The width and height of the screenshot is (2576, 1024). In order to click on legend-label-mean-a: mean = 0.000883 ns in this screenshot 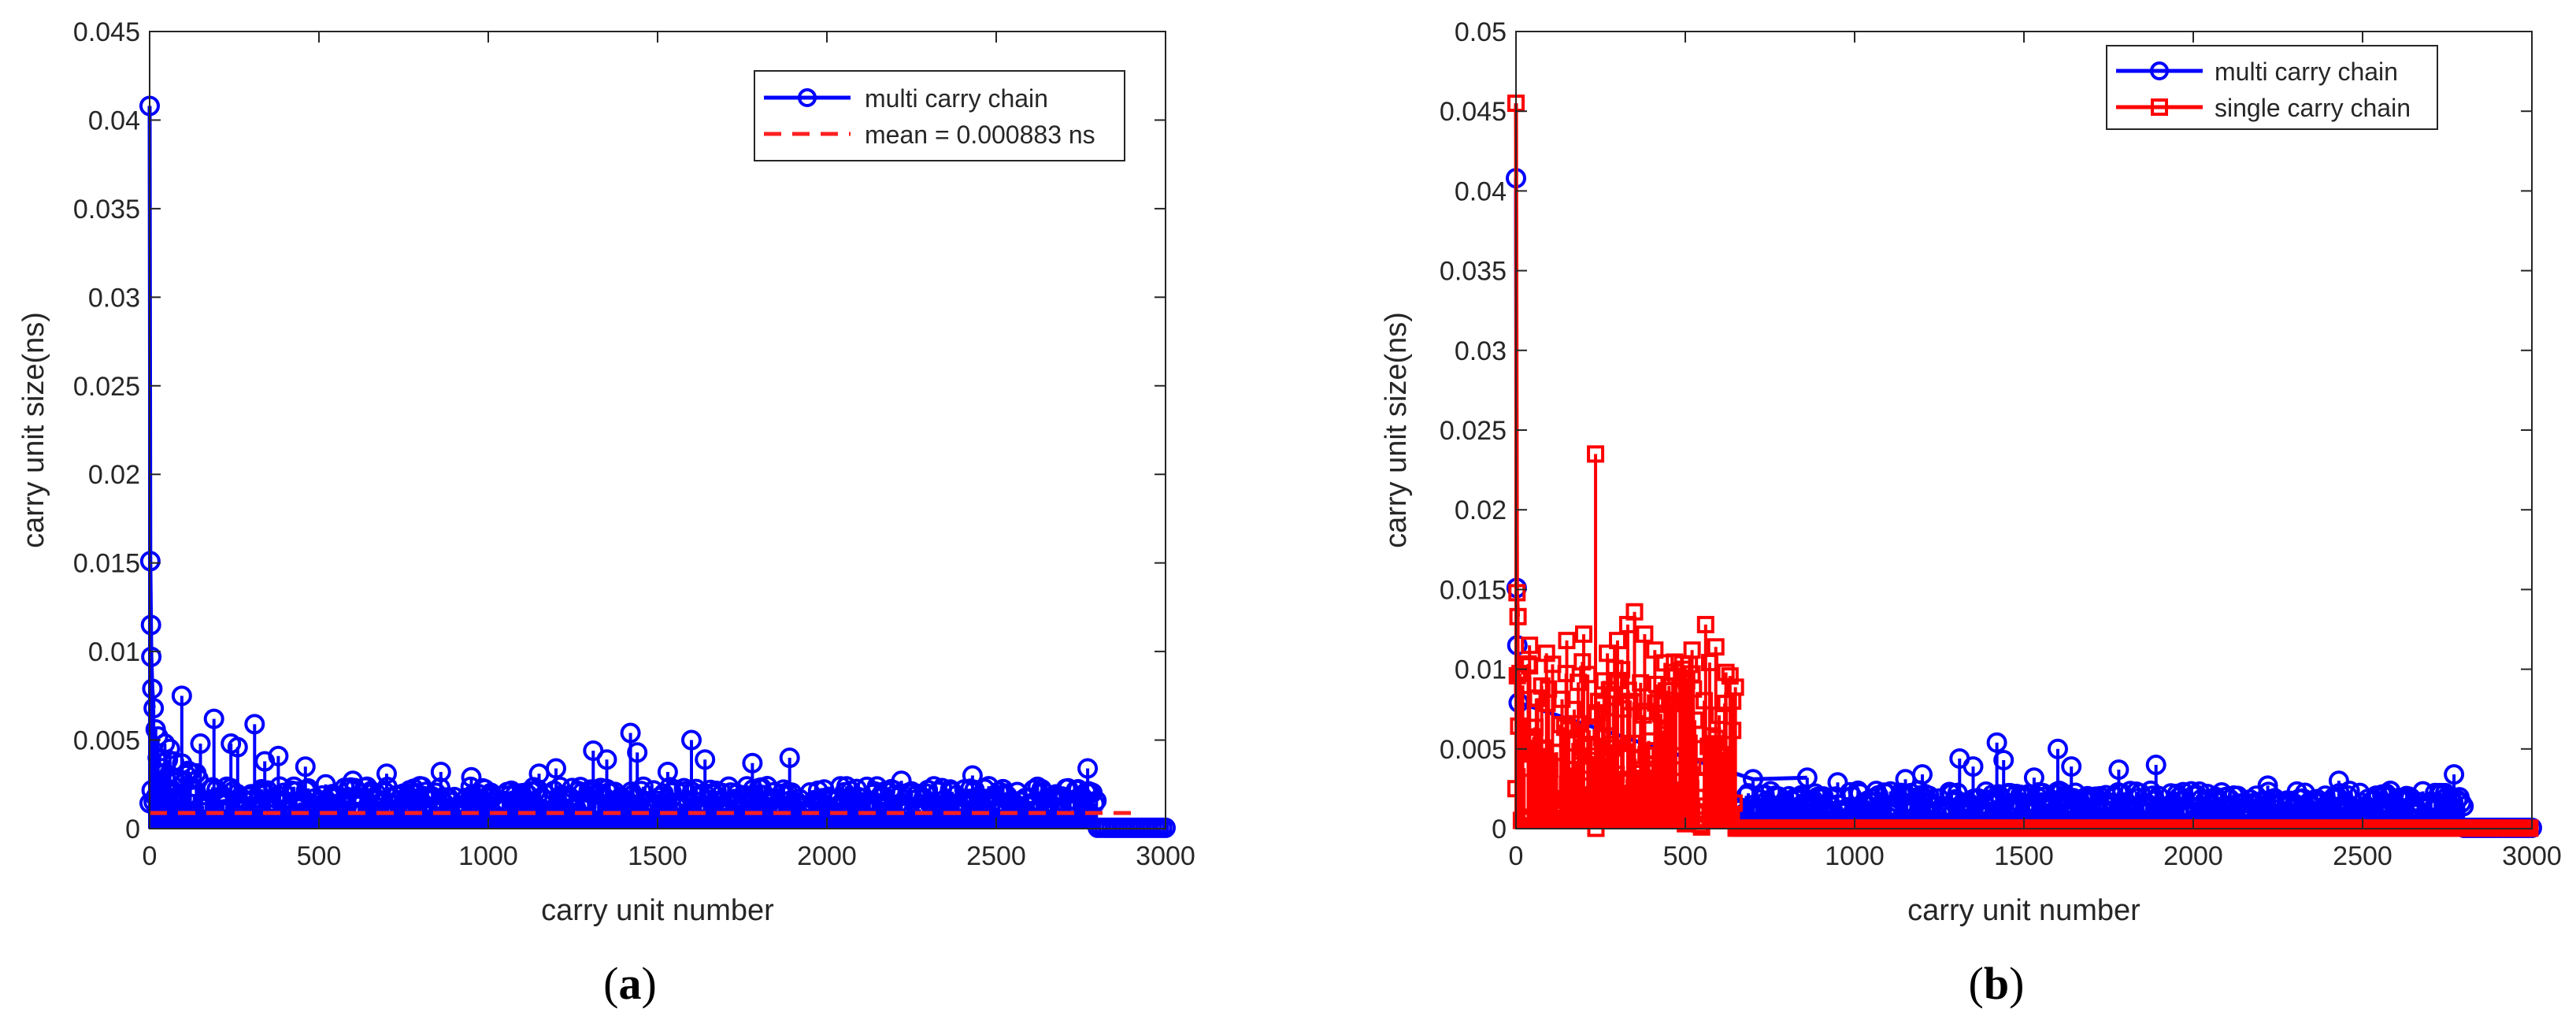, I will do `click(980, 135)`.